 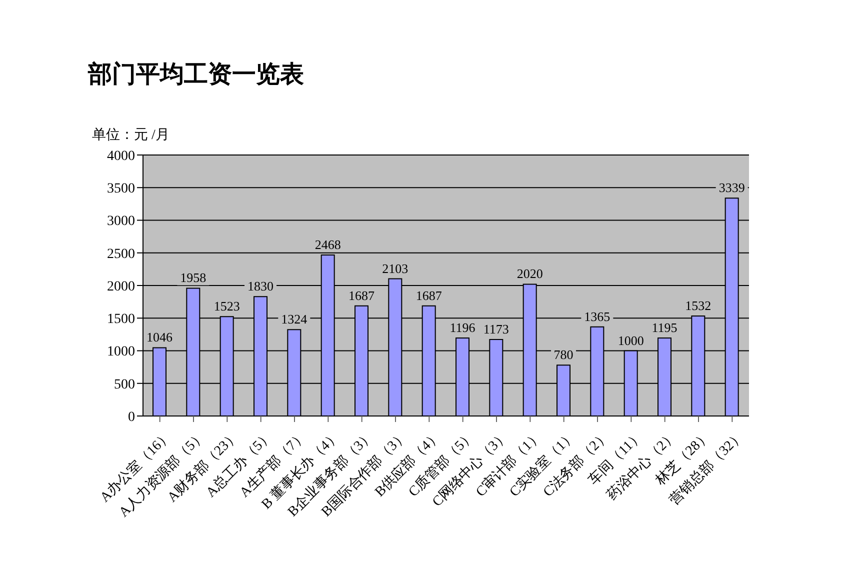 What do you see at coordinates (159, 337) in the screenshot?
I see `data-label: 1046` at bounding box center [159, 337].